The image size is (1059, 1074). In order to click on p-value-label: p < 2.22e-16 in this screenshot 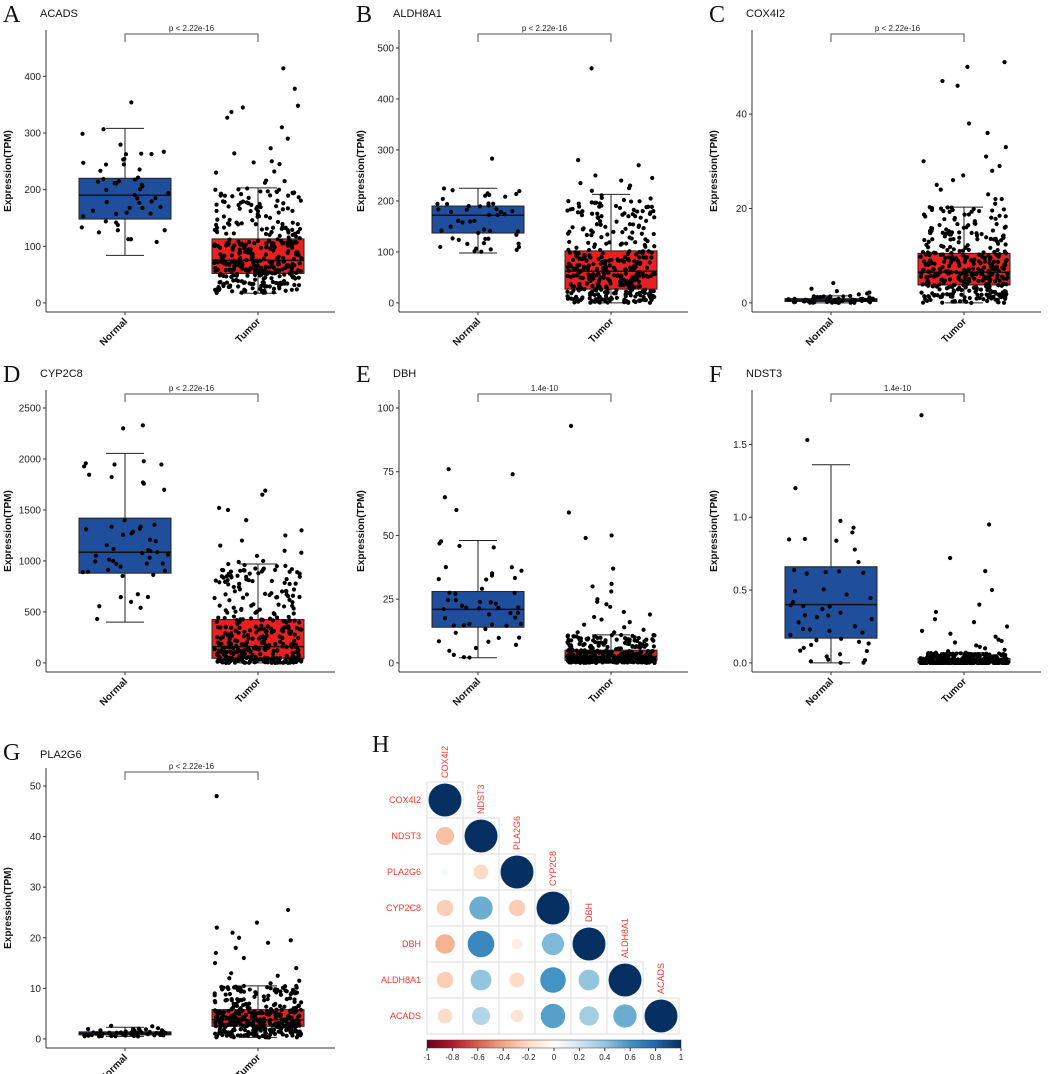, I will do `click(898, 28)`.